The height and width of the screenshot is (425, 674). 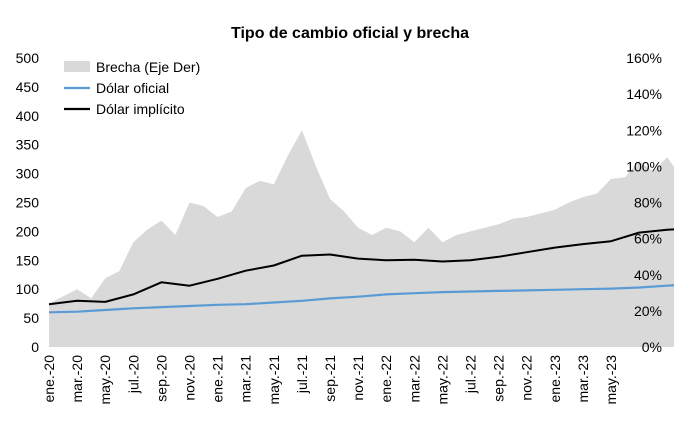 I want to click on y-tick-label: 400, so click(x=28, y=116).